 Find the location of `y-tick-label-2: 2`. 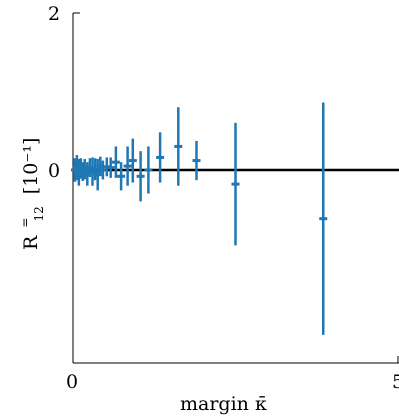

y-tick-label-2: 2 is located at coordinates (54, 14).